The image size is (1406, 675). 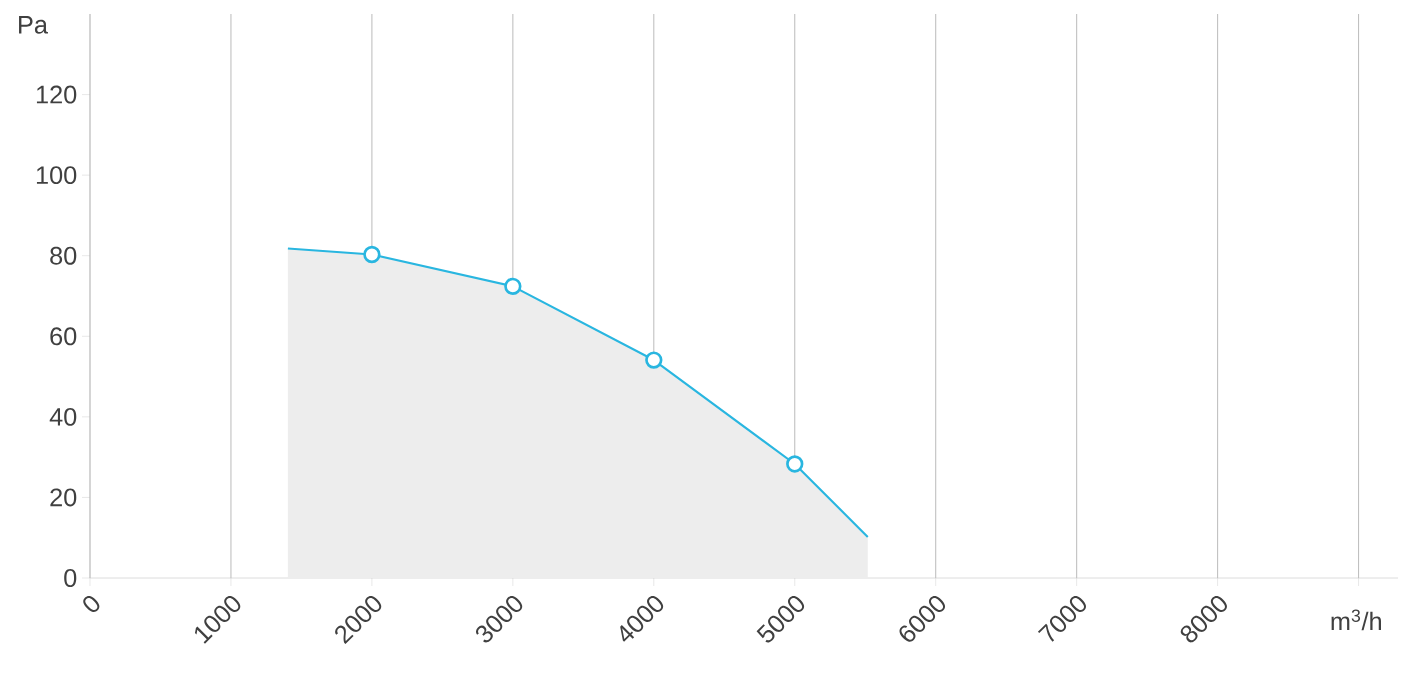 I want to click on x-axis-title: m$^{3}$/h, so click(x=1356, y=620).